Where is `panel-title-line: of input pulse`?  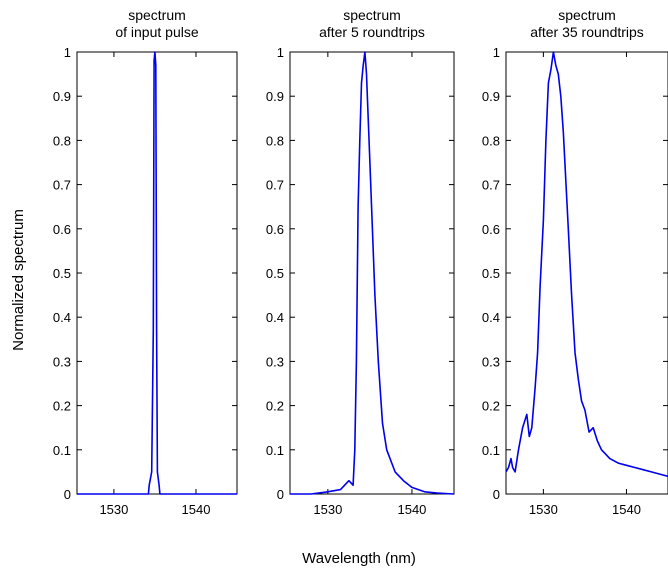 panel-title-line: of input pulse is located at coordinates (156, 32).